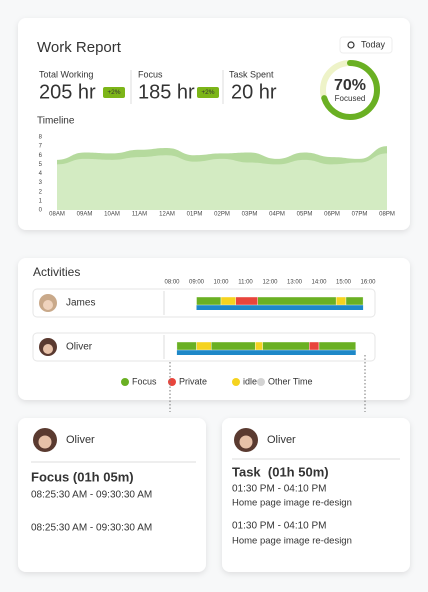 This screenshot has width=428, height=592. What do you see at coordinates (290, 381) in the screenshot?
I see `legend-label: Other Time` at bounding box center [290, 381].